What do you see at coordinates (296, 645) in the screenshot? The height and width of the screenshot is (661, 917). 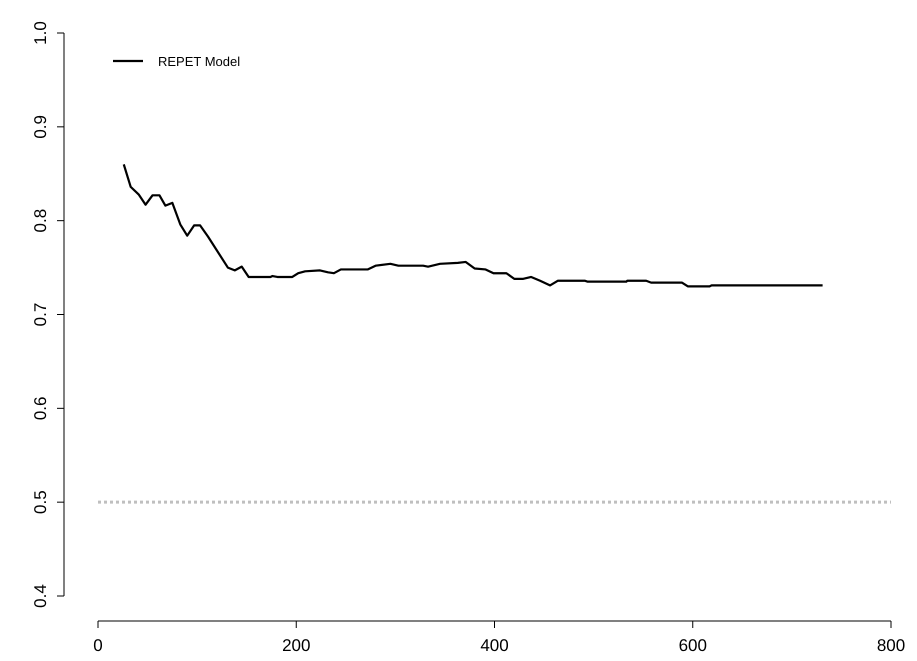 I see `x-tick-label: 200` at bounding box center [296, 645].